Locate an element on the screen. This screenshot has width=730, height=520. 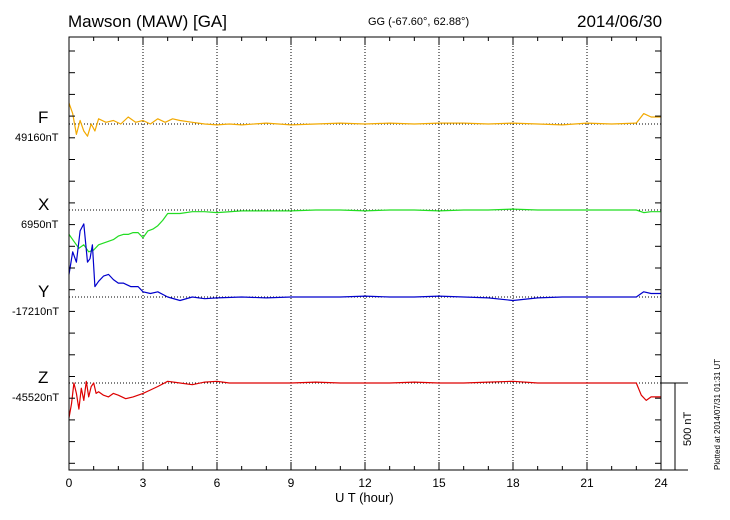
series-line-x is located at coordinates (364, 230).